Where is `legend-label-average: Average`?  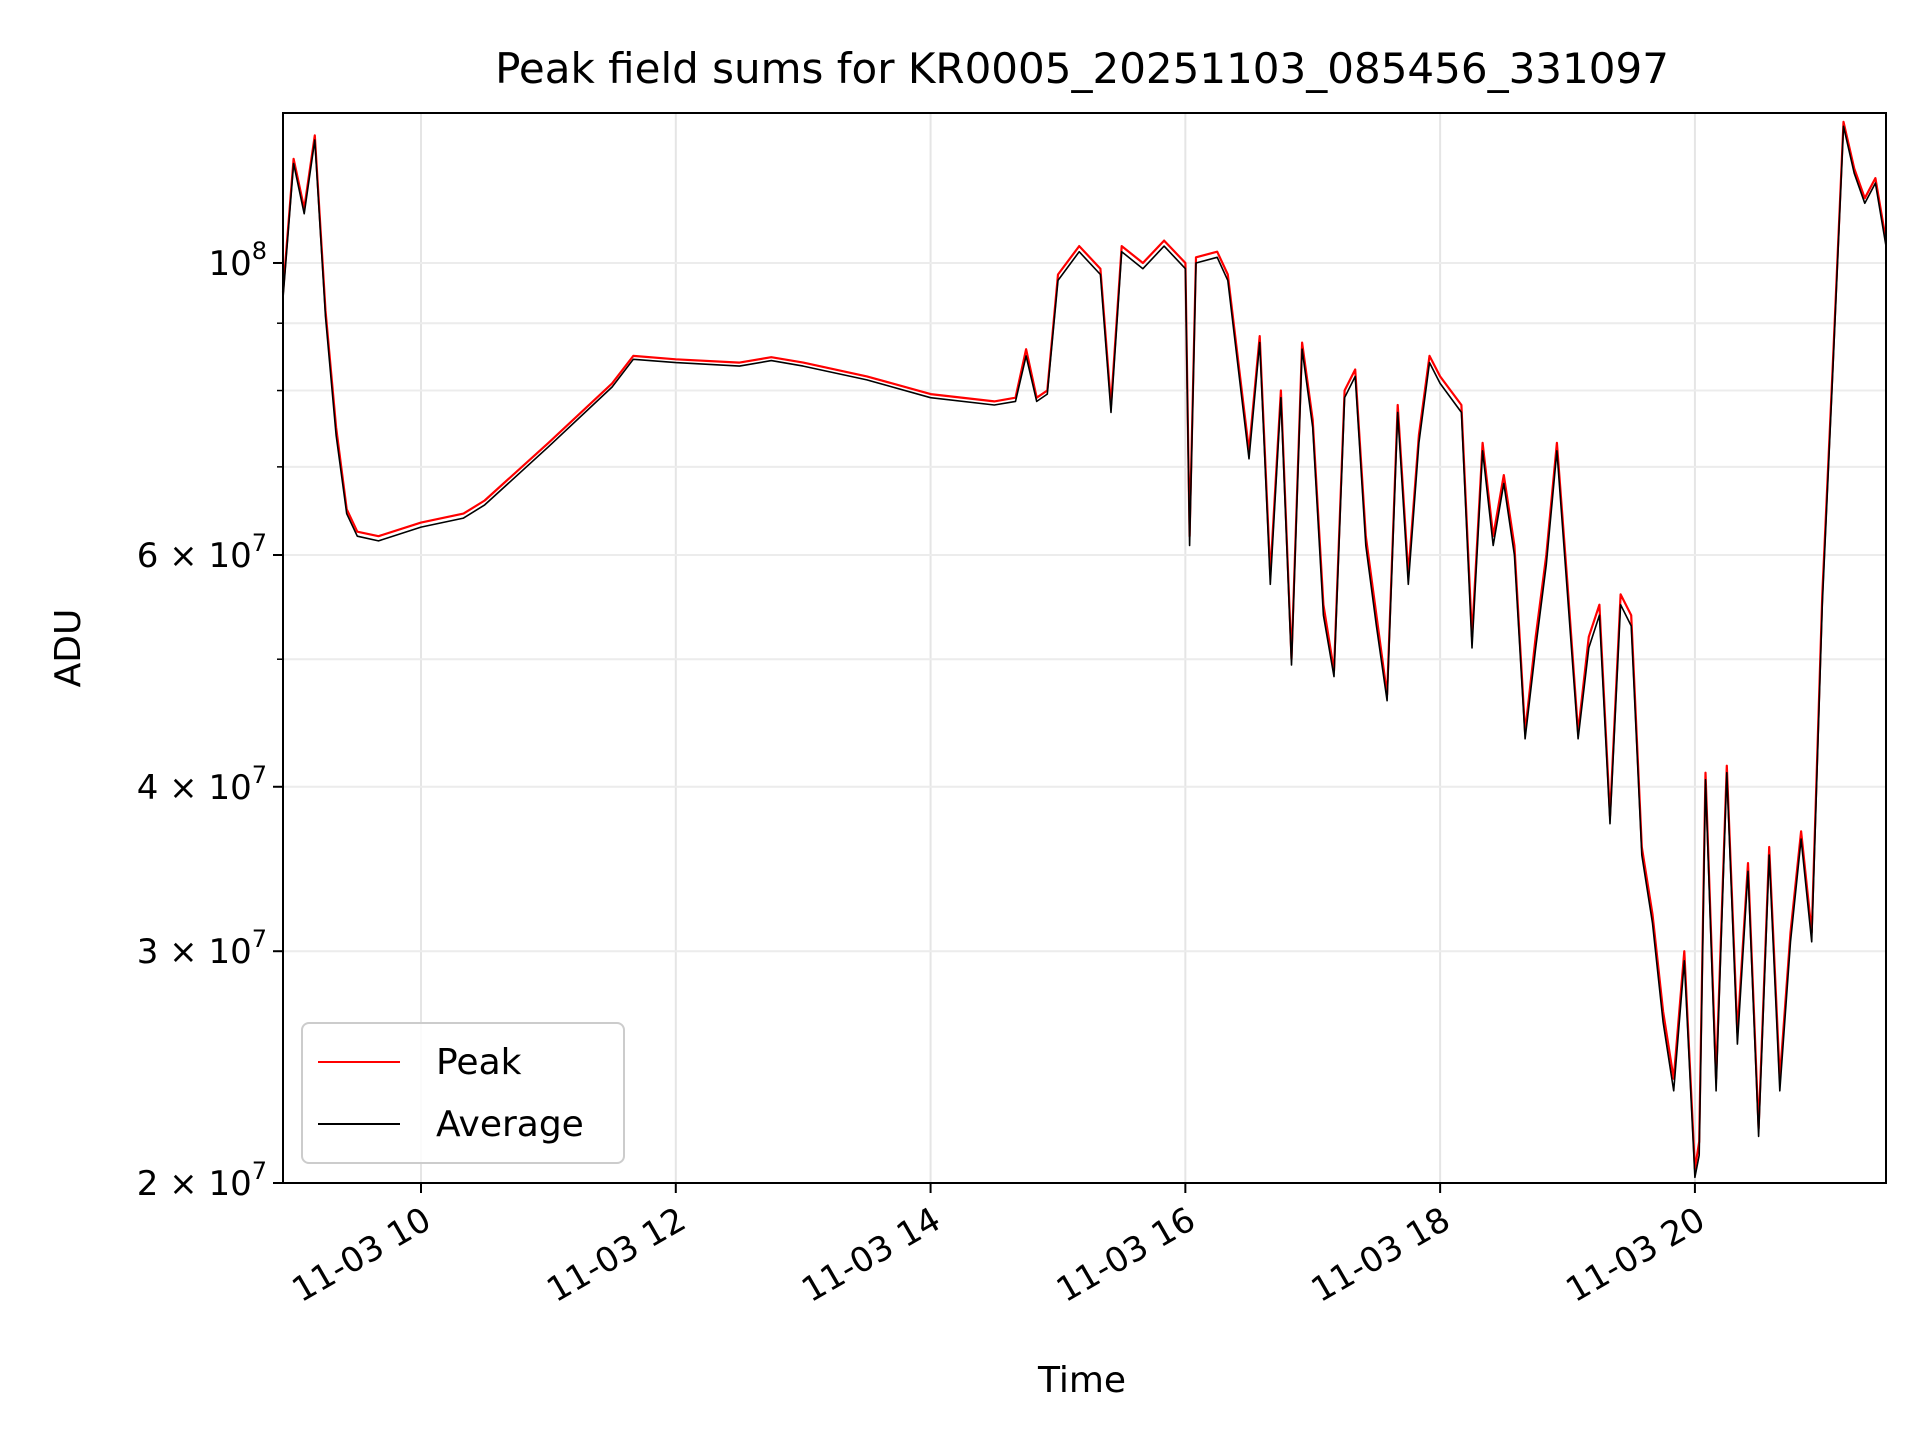 legend-label-average: Average is located at coordinates (510, 1124).